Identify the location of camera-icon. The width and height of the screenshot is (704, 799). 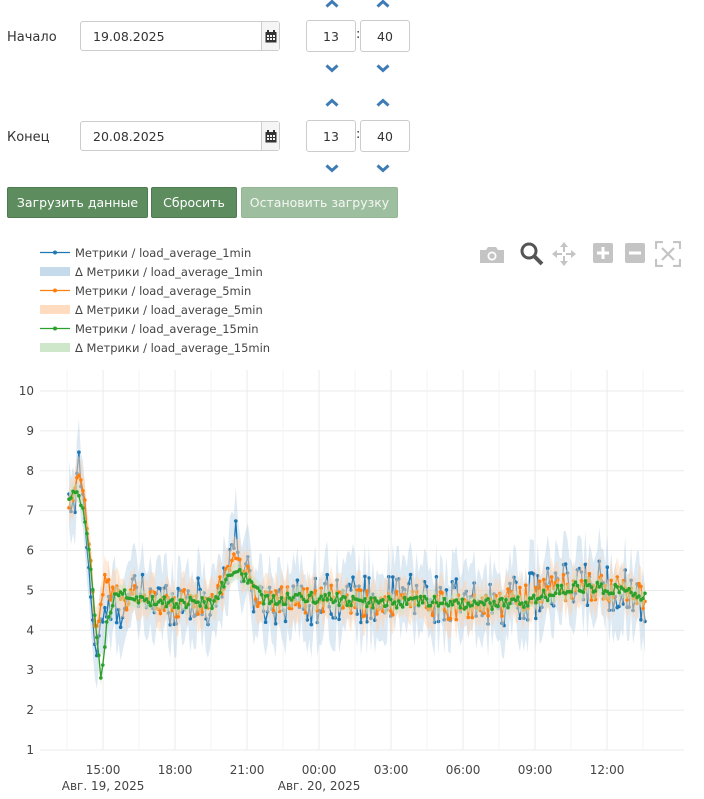
(492, 254).